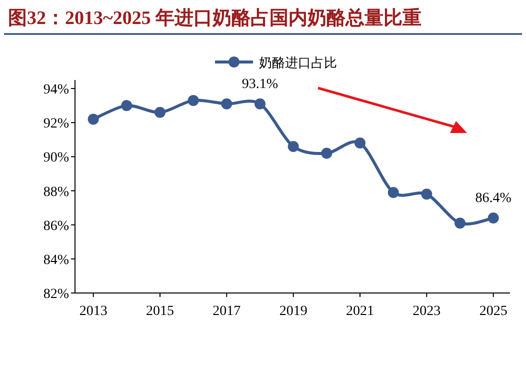 The height and width of the screenshot is (371, 526). I want to click on y-tick-label: 92%, so click(56, 124).